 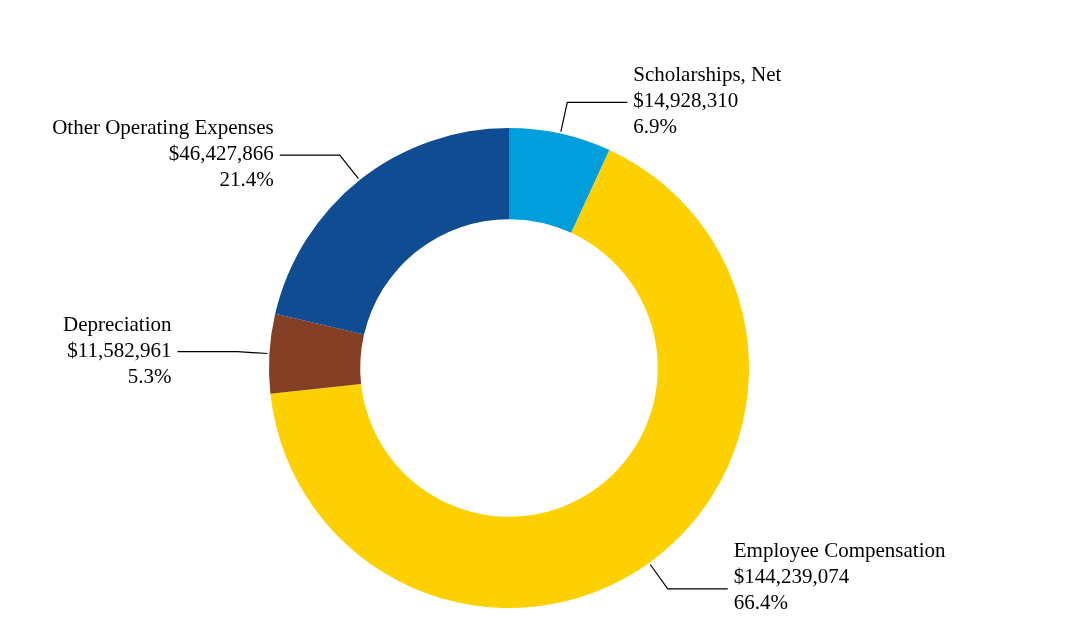 I want to click on slice-label: Depreciation, so click(x=117, y=323).